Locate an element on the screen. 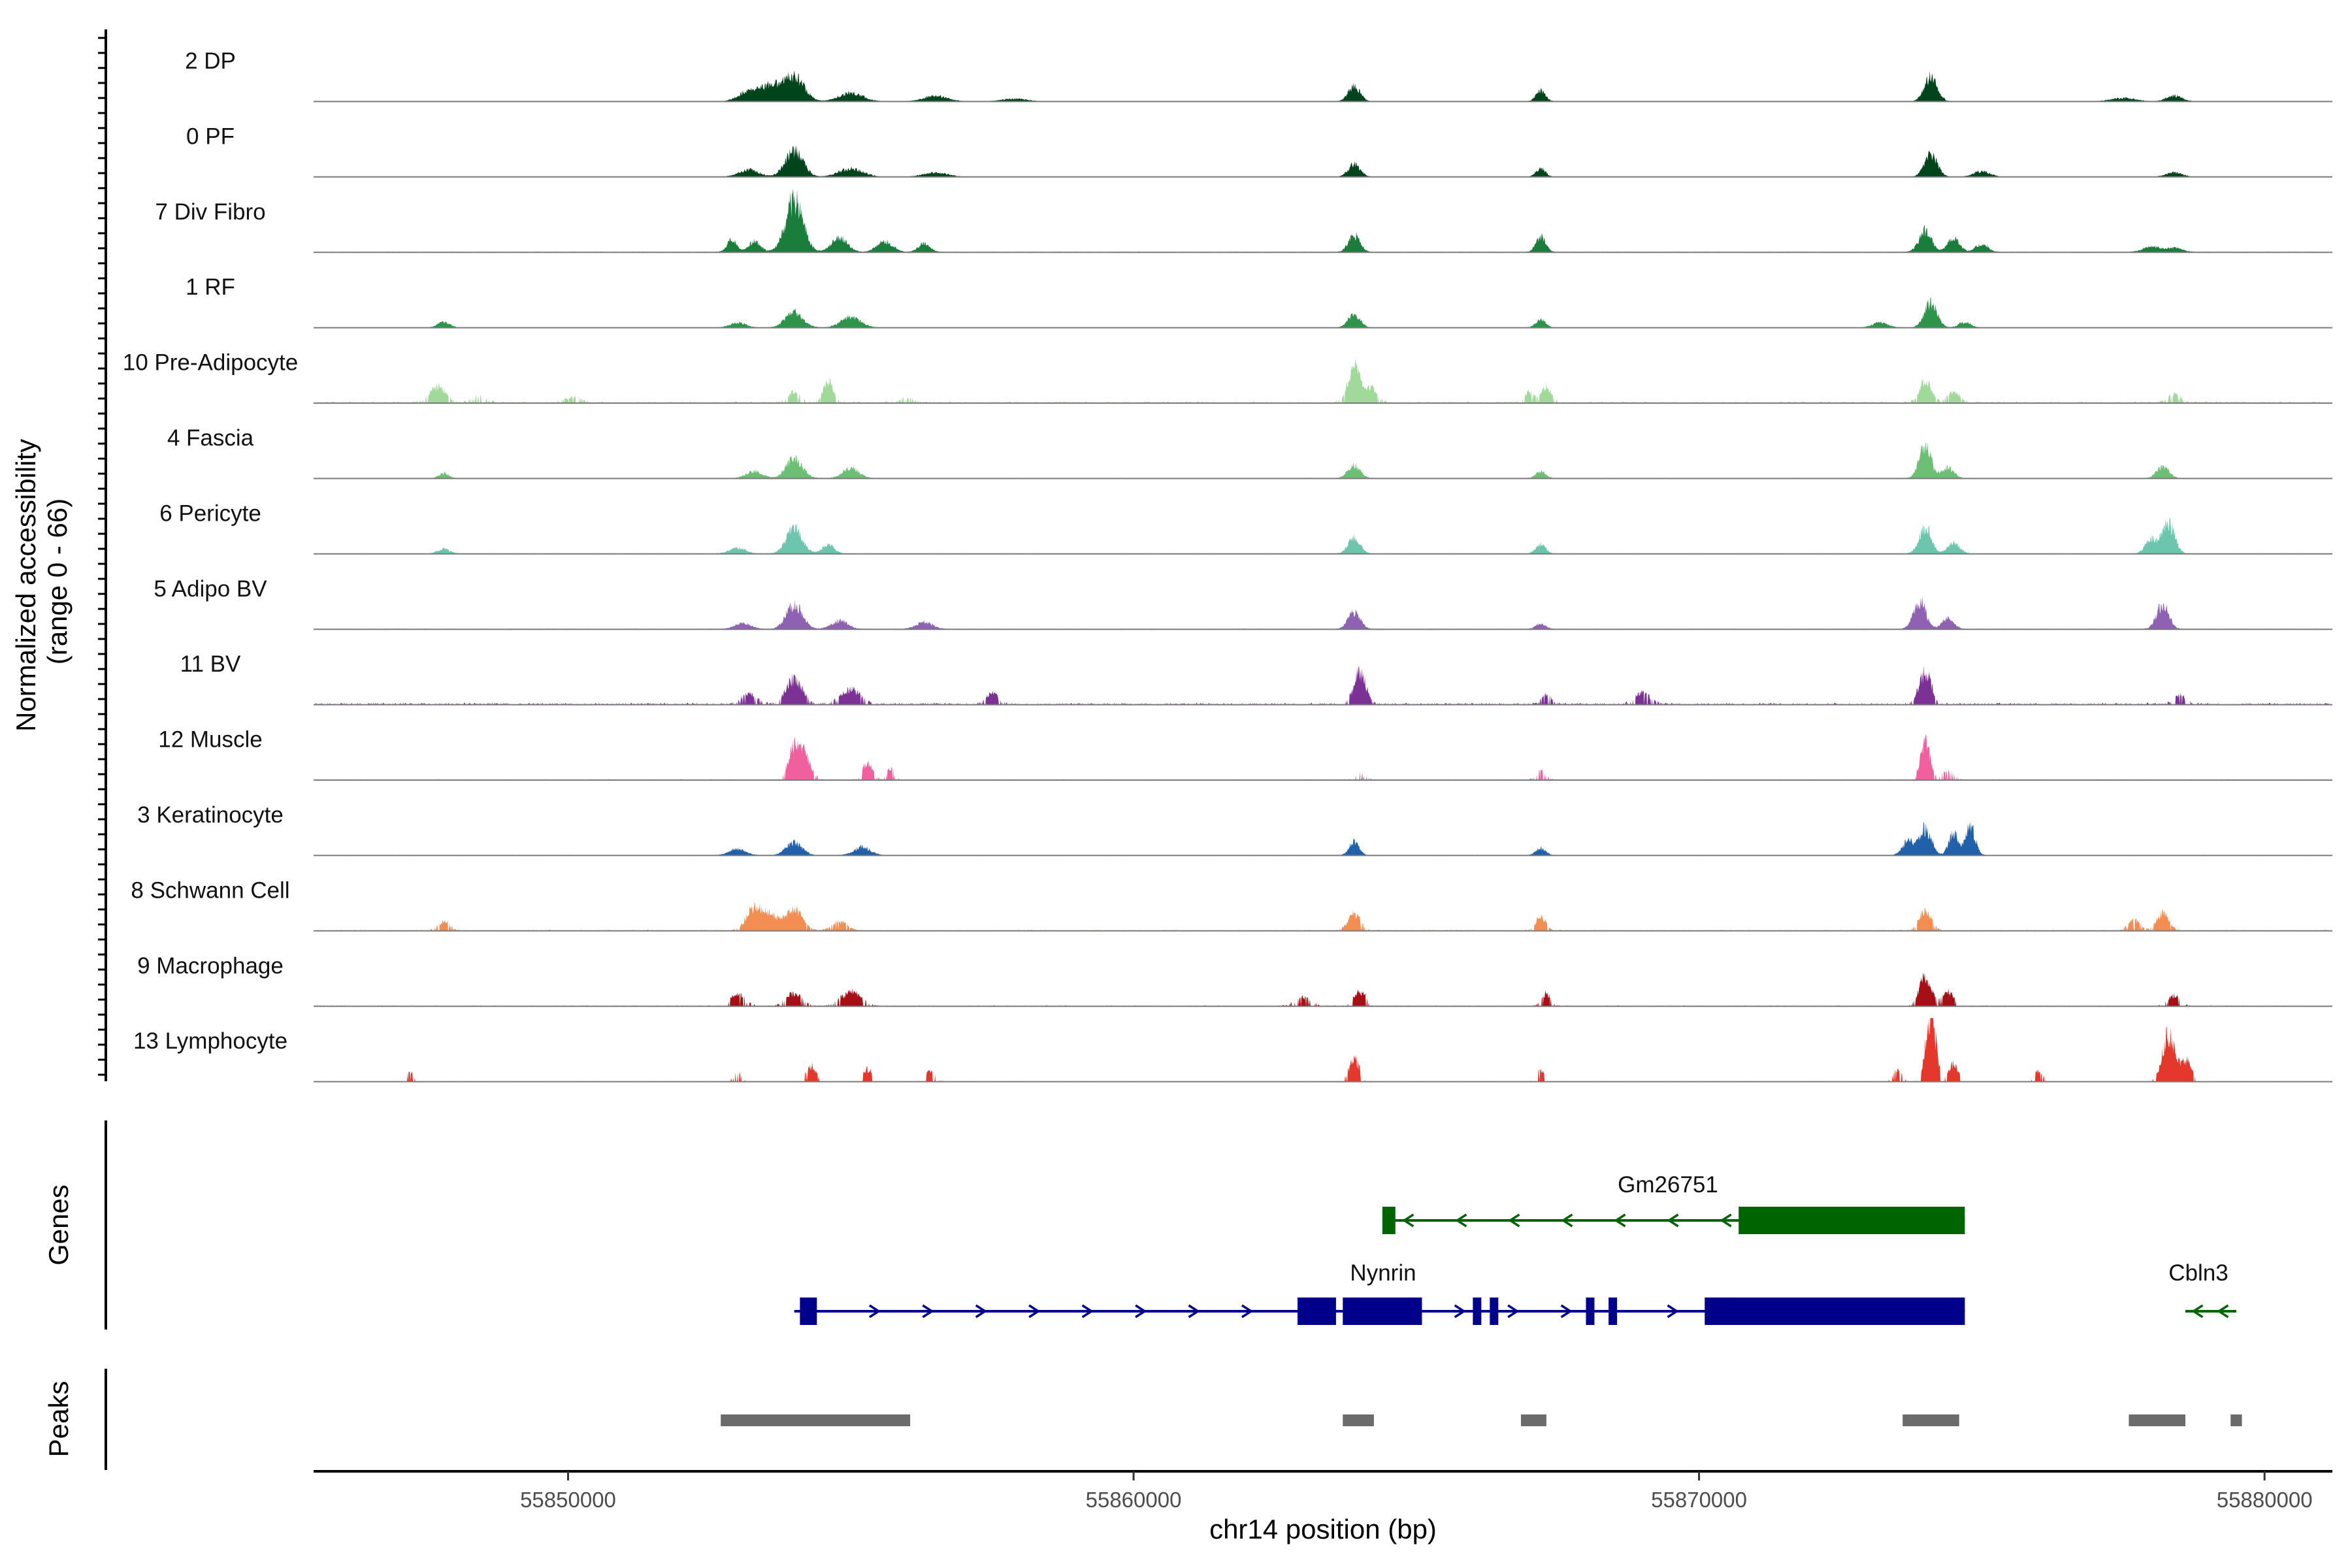 This screenshot has width=2352, height=1568. track-label: 13 Lymphocyte is located at coordinates (210, 1041).